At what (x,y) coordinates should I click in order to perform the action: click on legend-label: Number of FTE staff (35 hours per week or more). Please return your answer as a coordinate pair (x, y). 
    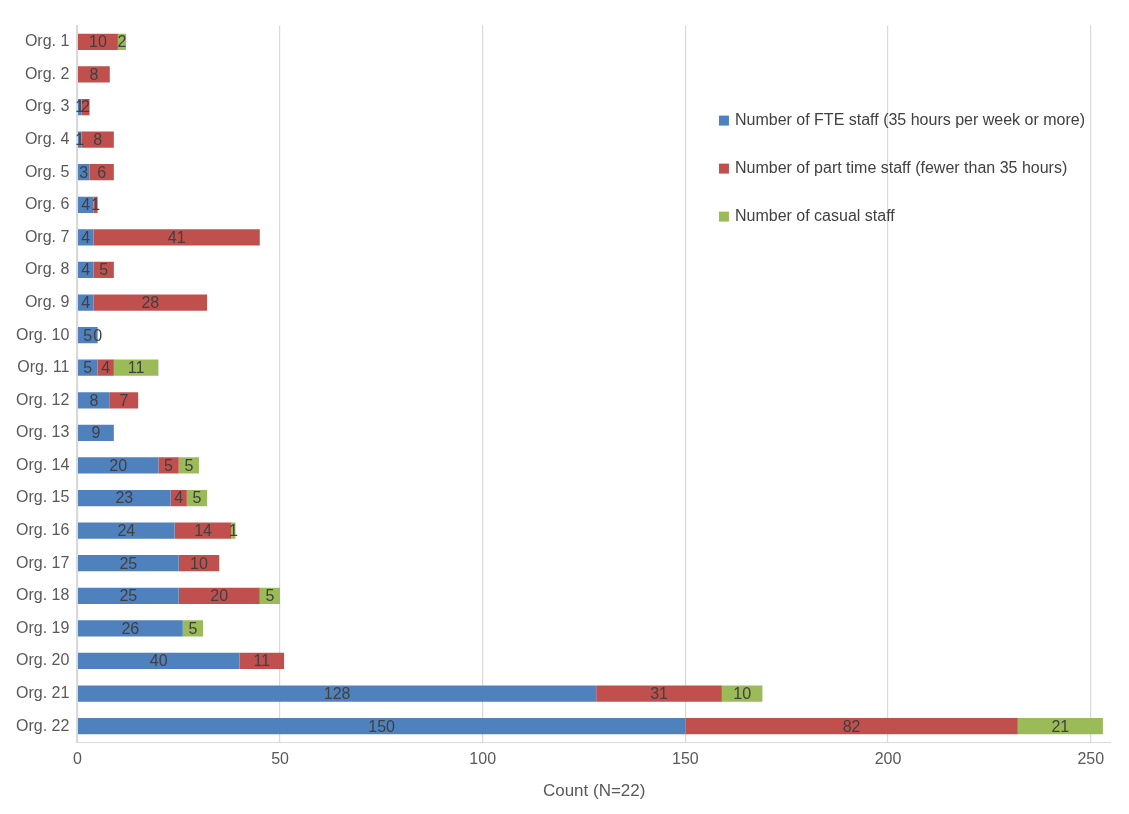
    Looking at the image, I should click on (910, 120).